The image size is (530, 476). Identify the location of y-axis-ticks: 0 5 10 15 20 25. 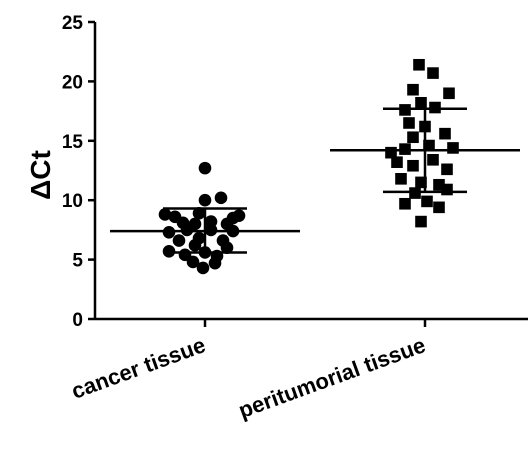
(78, 172).